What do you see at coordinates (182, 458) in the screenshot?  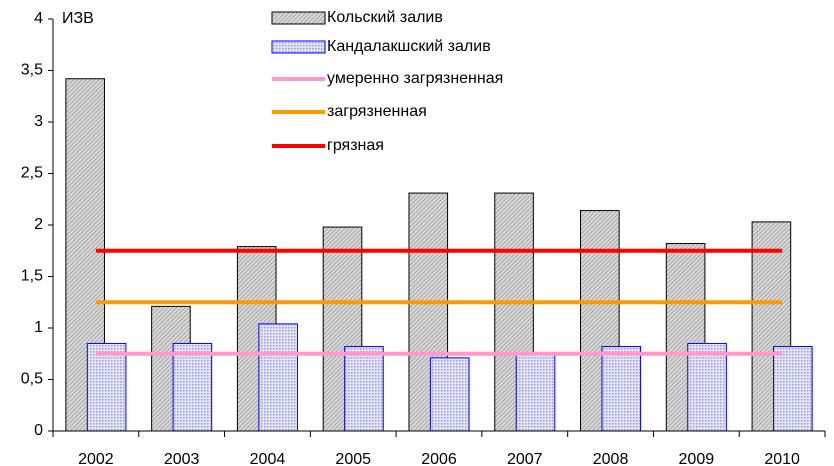 I see `x-tick-label: 2003` at bounding box center [182, 458].